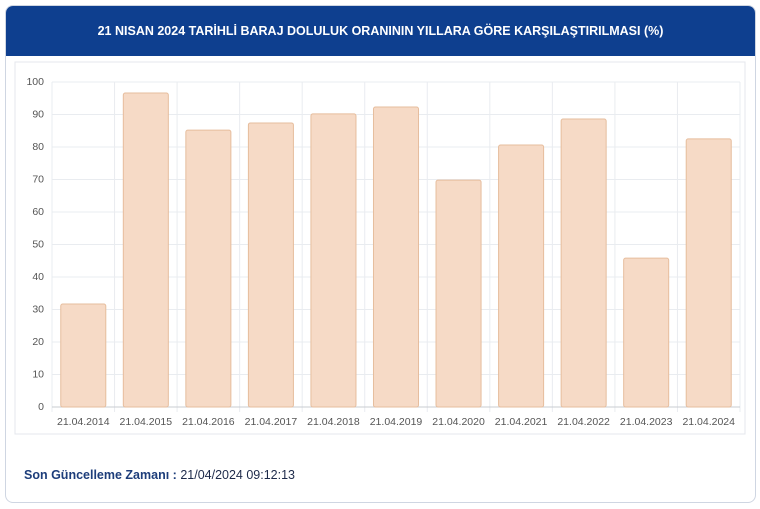 The image size is (760, 509). What do you see at coordinates (238, 475) in the screenshot?
I see `footer-value: 21/04/2024 09:12:13` at bounding box center [238, 475].